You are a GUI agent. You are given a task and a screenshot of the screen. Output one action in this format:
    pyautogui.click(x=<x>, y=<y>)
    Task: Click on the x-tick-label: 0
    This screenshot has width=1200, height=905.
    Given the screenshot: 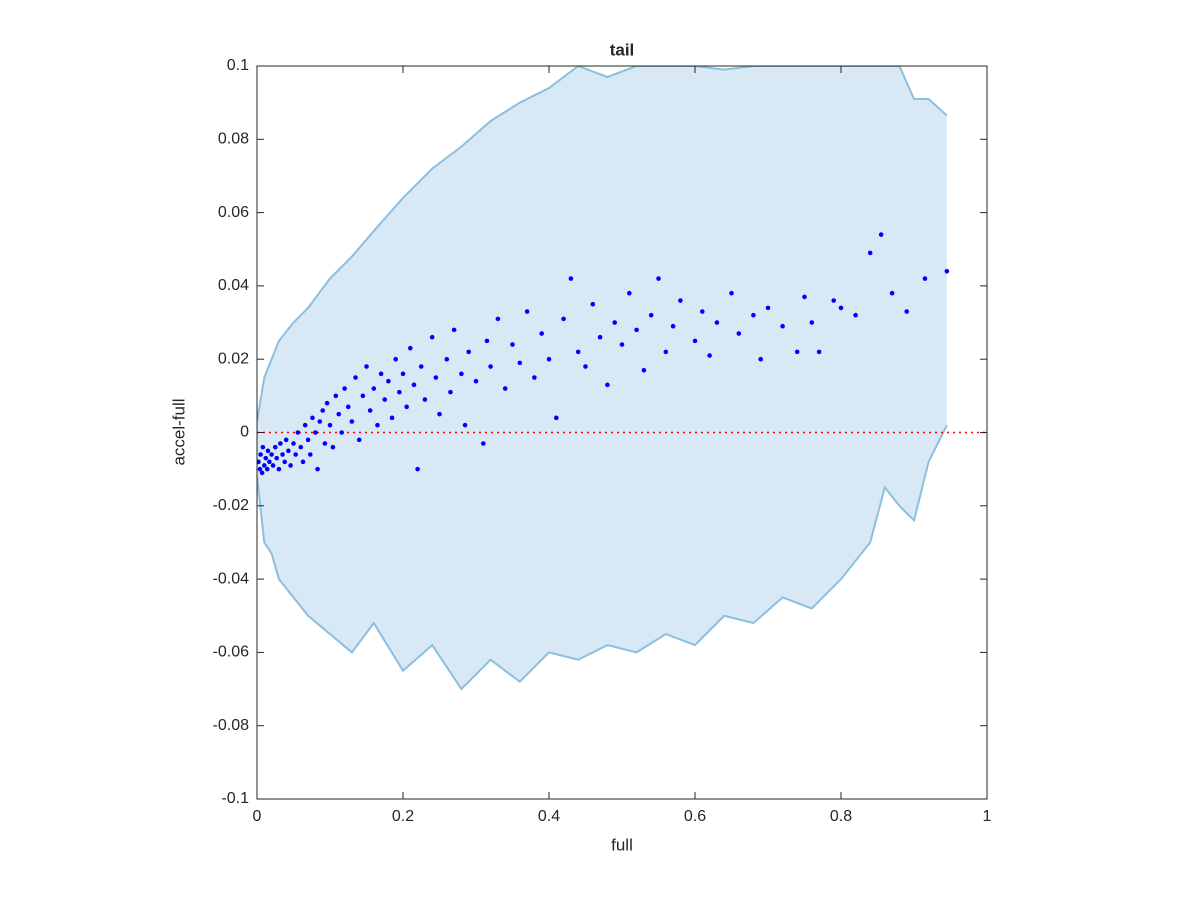 What is the action you would take?
    pyautogui.click(x=257, y=816)
    